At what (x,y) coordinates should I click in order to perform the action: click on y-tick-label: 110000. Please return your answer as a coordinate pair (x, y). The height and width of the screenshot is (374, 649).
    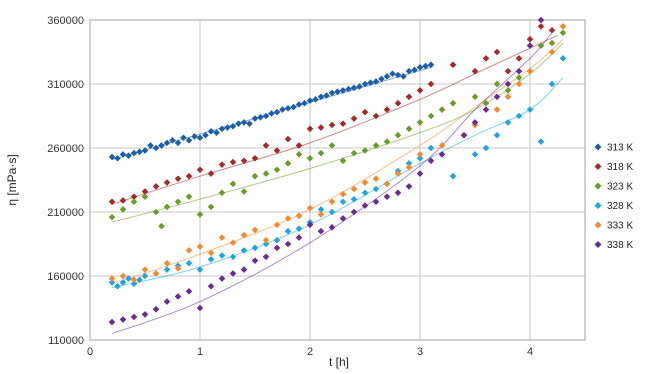
    Looking at the image, I should click on (66, 341).